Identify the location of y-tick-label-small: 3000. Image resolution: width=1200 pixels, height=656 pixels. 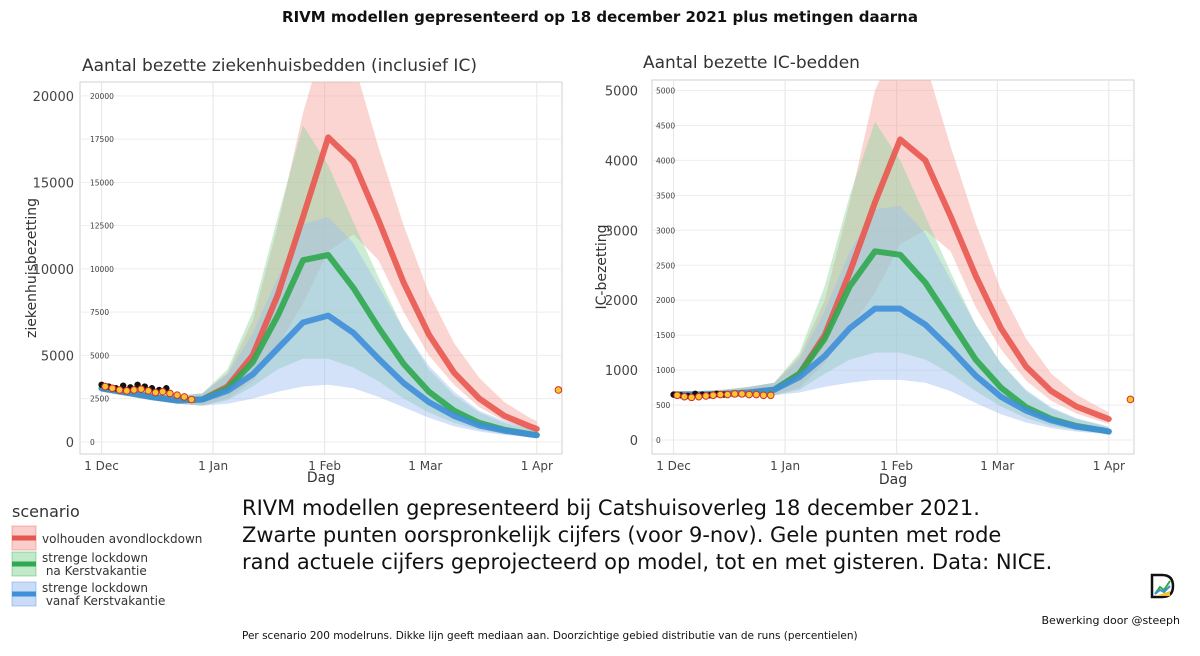
(665, 230).